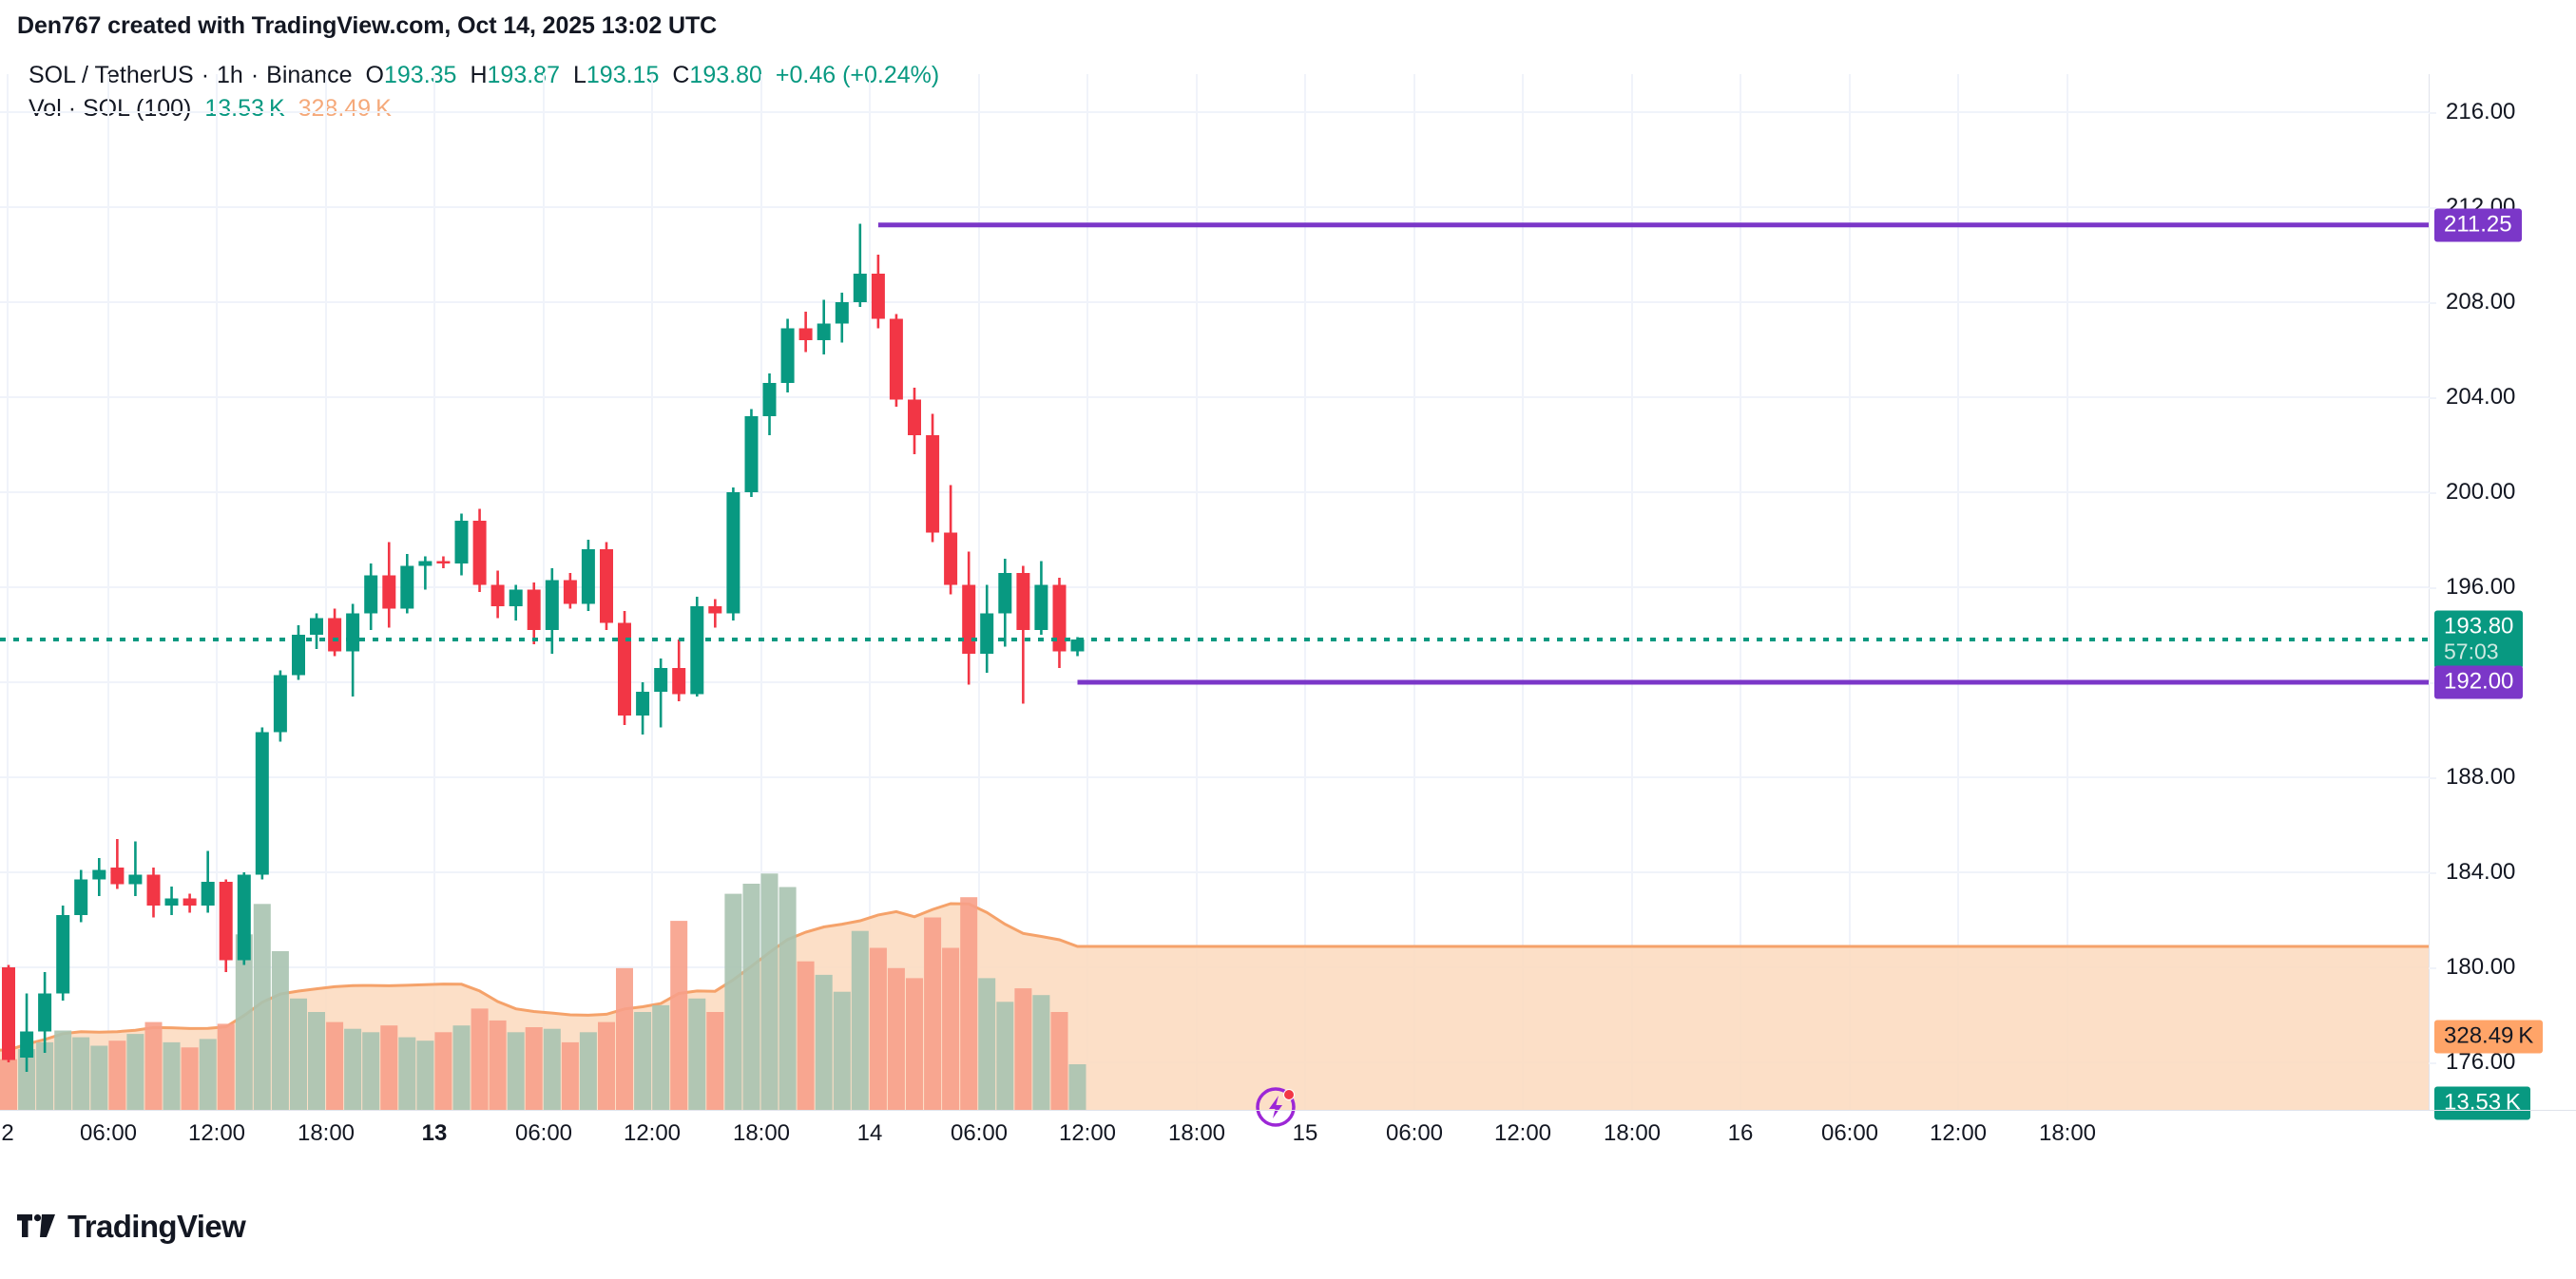 This screenshot has height=1279, width=2576. What do you see at coordinates (2481, 1062) in the screenshot?
I see `price-axis-tick: 176.00` at bounding box center [2481, 1062].